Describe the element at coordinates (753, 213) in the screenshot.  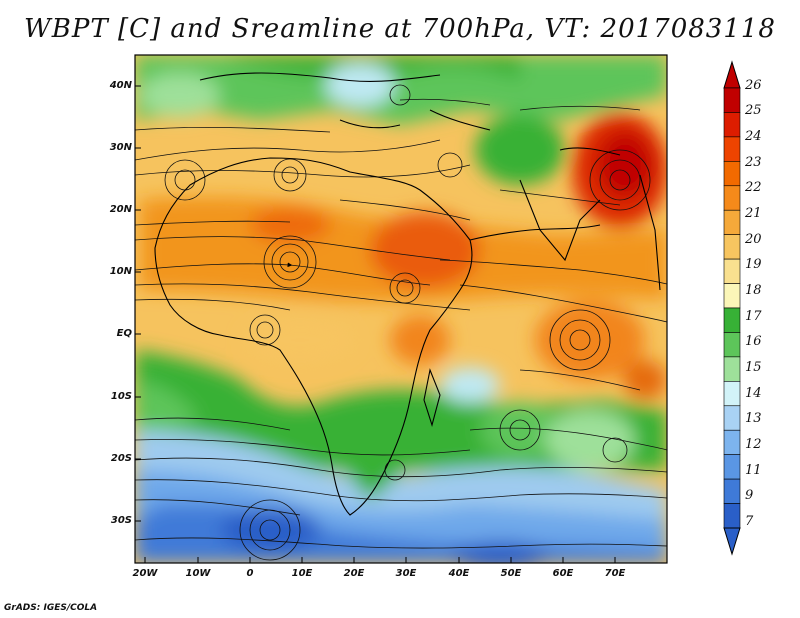
I see `colorbar-label: 21` at that location.